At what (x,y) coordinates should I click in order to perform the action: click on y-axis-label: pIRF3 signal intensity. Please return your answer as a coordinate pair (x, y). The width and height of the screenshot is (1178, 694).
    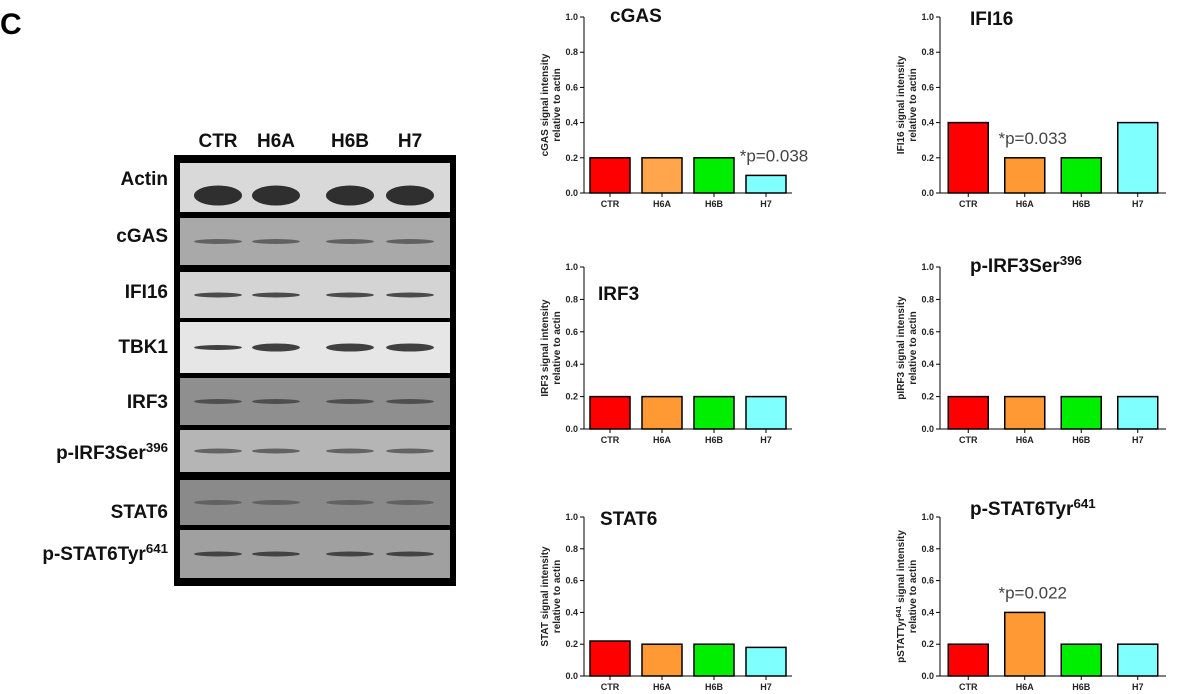
    Looking at the image, I should click on (901, 348).